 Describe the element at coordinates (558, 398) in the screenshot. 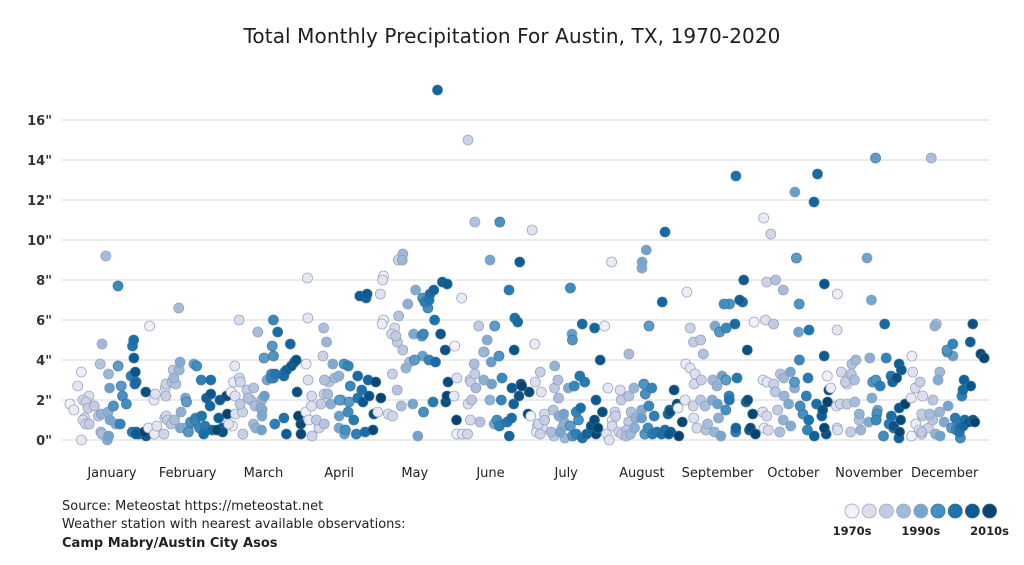

I see `data-point-july-1988` at that location.